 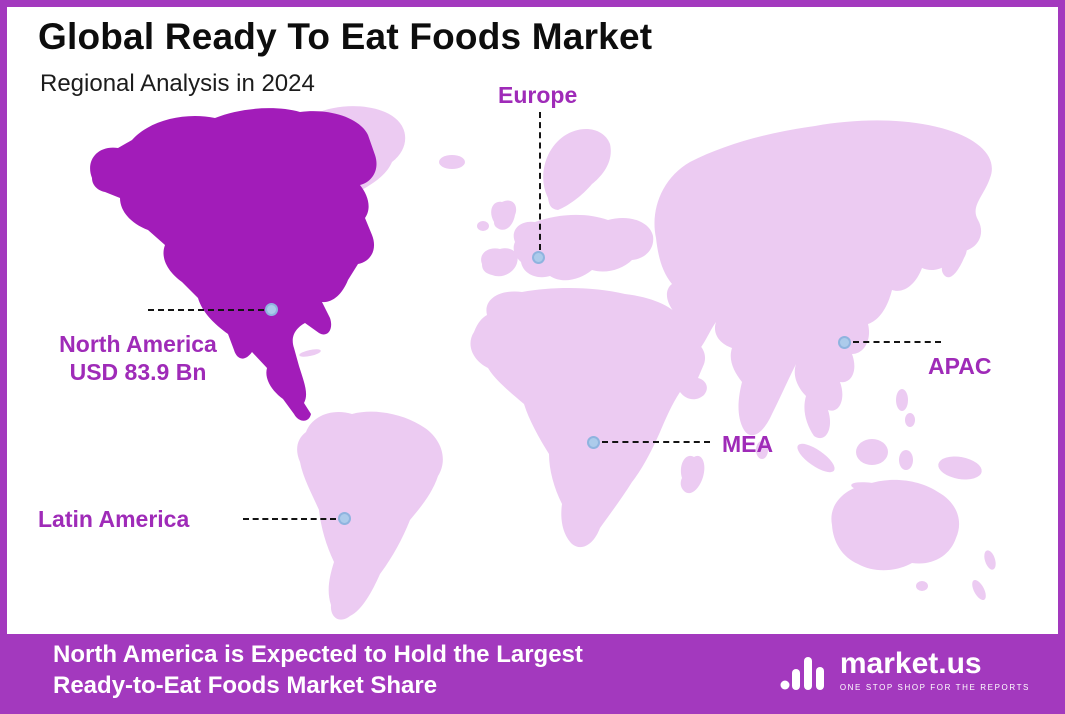 I want to click on brand-name: market.us, so click(x=910, y=663).